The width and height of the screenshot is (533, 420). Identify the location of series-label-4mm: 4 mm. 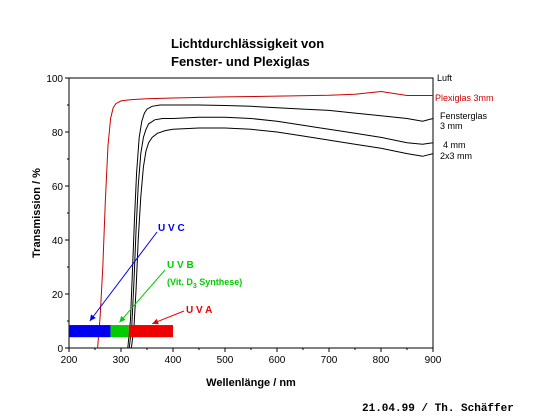
(454, 145).